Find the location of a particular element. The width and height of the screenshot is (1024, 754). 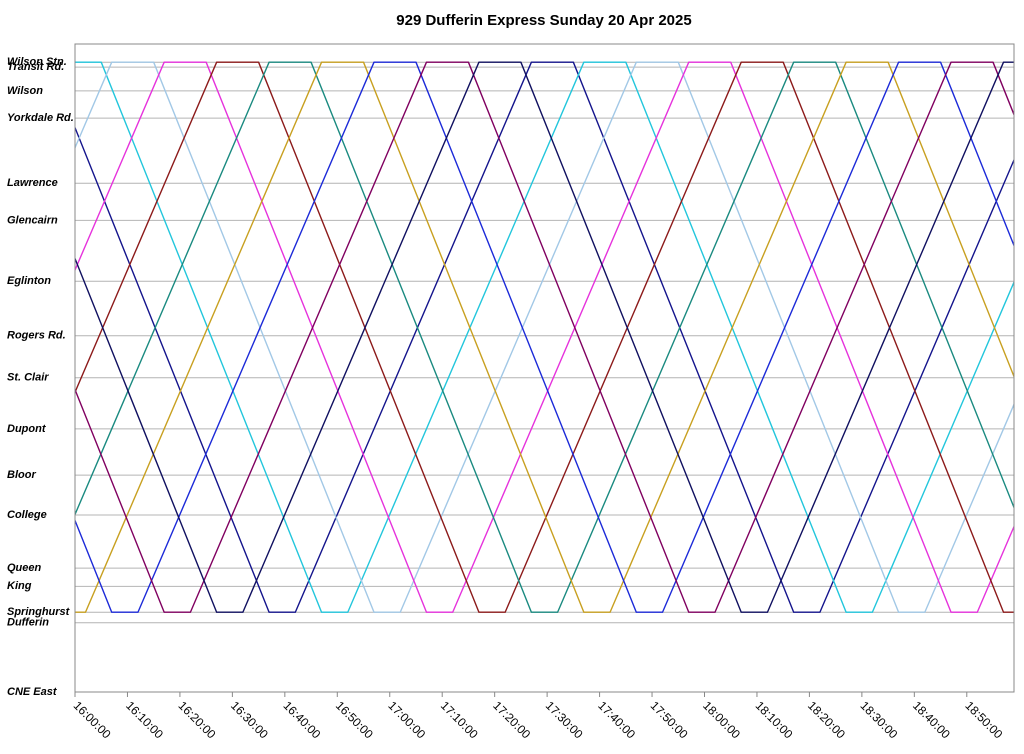

y-tick-label: Bloor is located at coordinates (21, 475).